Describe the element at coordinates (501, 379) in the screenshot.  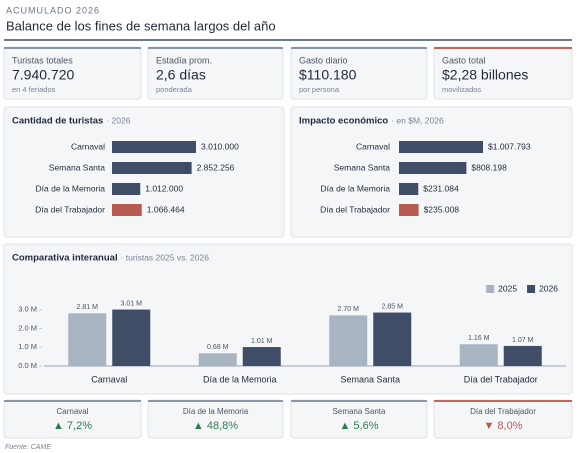
I see `x-tick-label: Día del Trabajador` at that location.